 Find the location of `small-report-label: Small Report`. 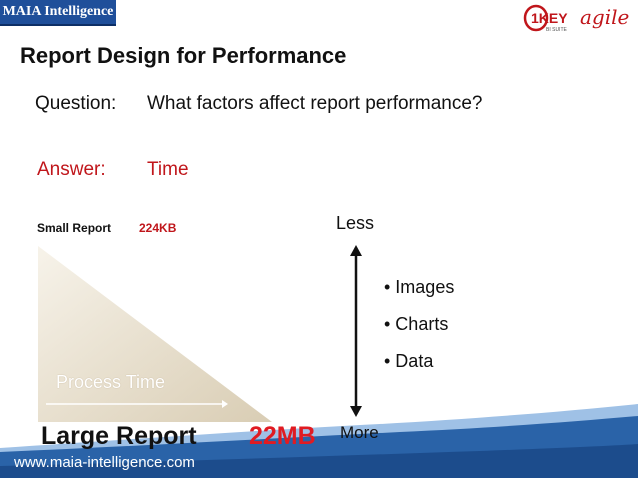

small-report-label: Small Report is located at coordinates (74, 228).